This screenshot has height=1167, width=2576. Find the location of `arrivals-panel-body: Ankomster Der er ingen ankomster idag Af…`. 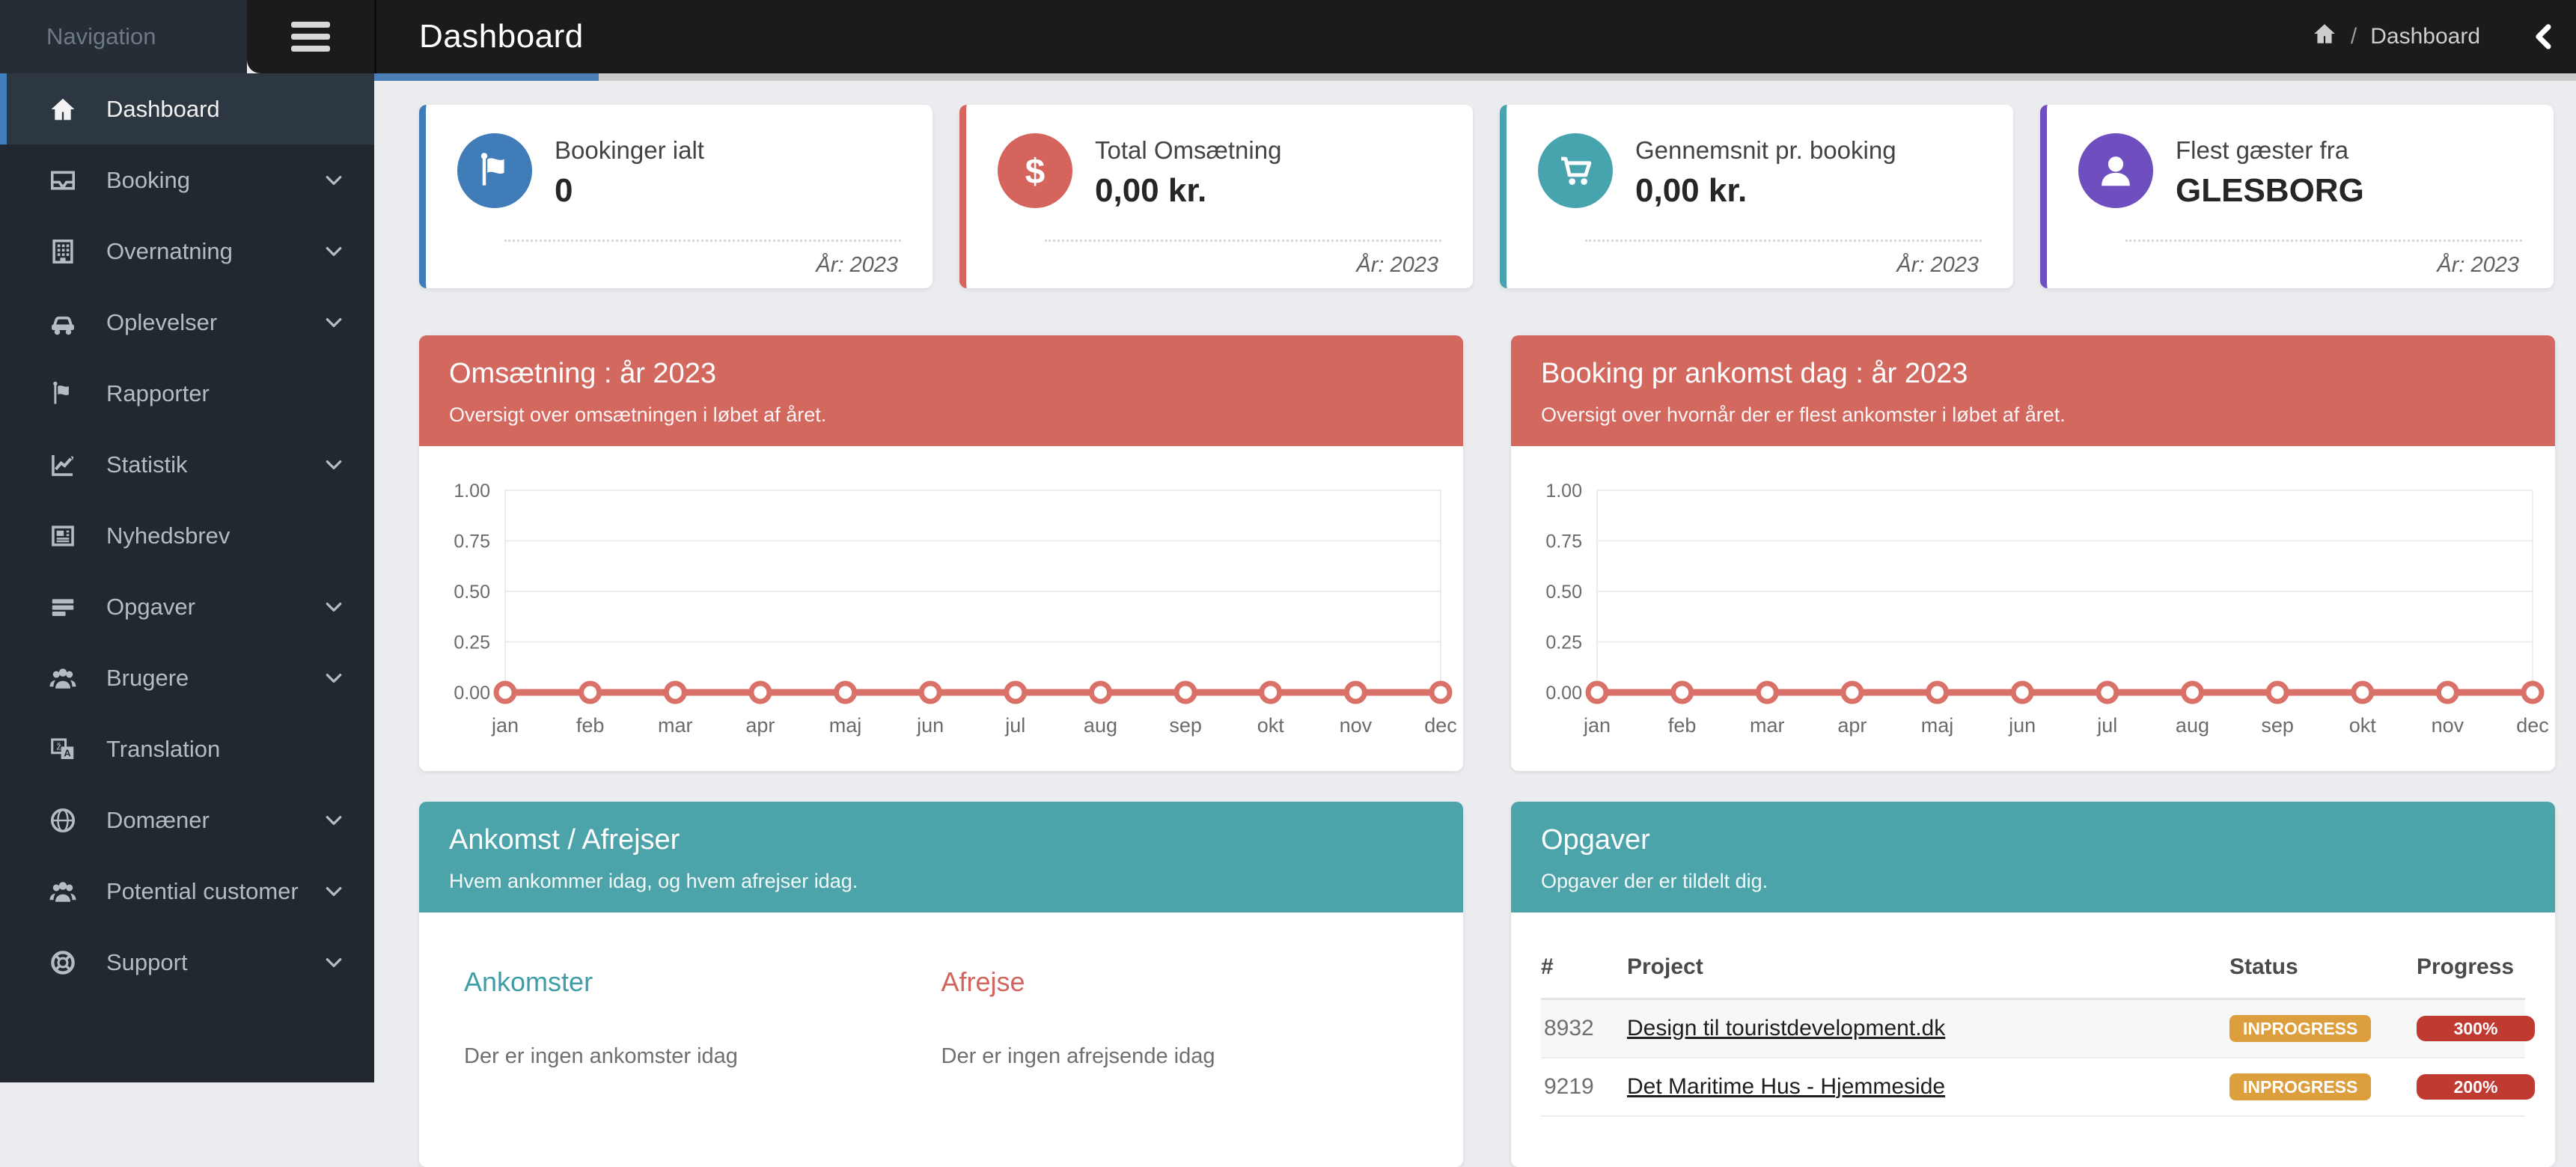

arrivals-panel-body: Ankomster Der er ingen ankomster idag Af… is located at coordinates (941, 1039).